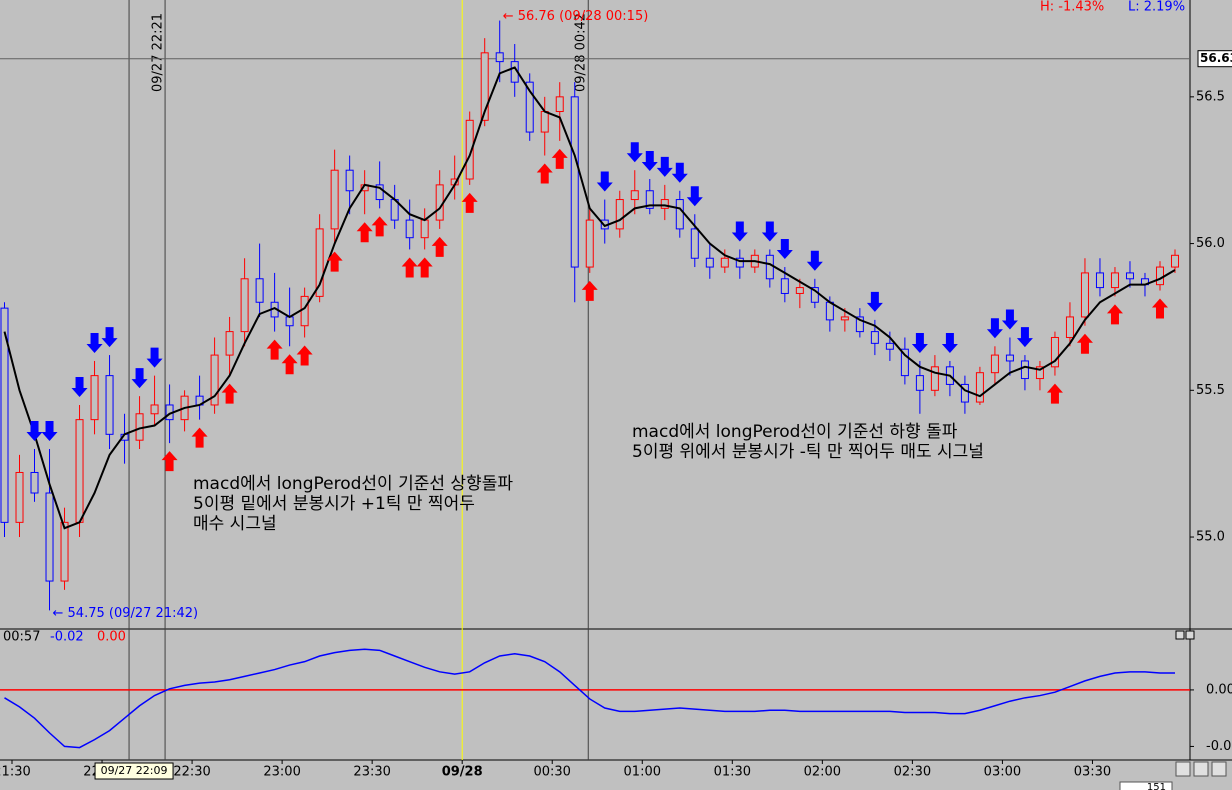 Image resolution: width=1232 pixels, height=790 pixels. I want to click on crosshair-box, so click(1214, 59).